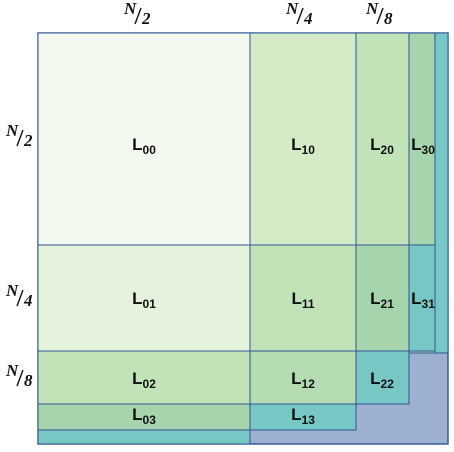 This screenshot has width=454, height=452. What do you see at coordinates (309, 420) in the screenshot?
I see `label-subscript: 13` at bounding box center [309, 420].